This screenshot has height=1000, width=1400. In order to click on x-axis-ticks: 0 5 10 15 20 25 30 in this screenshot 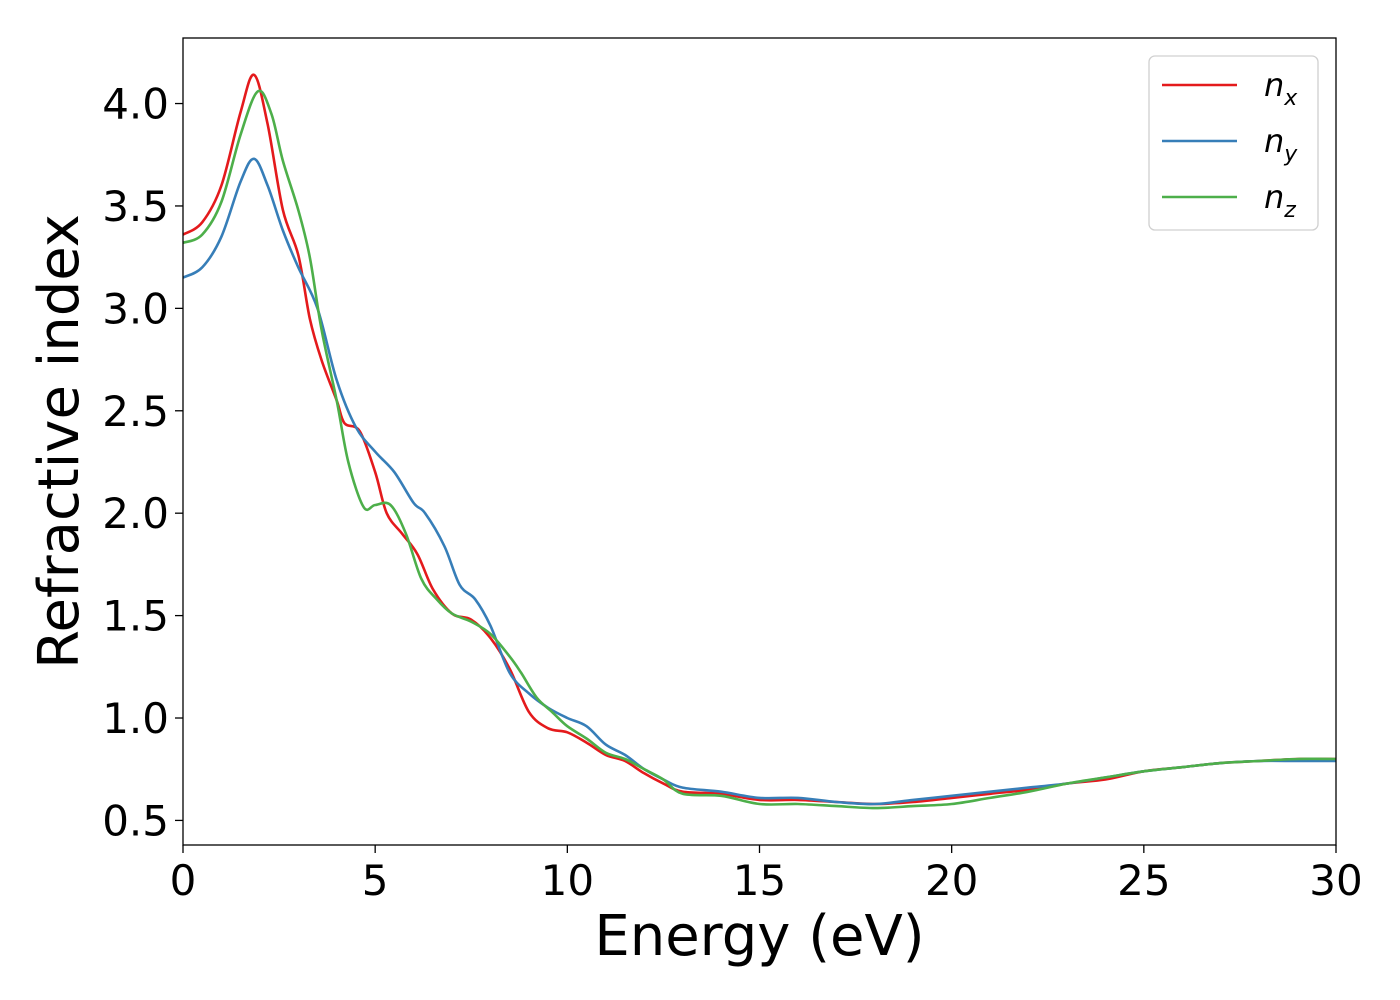, I will do `click(766, 875)`.